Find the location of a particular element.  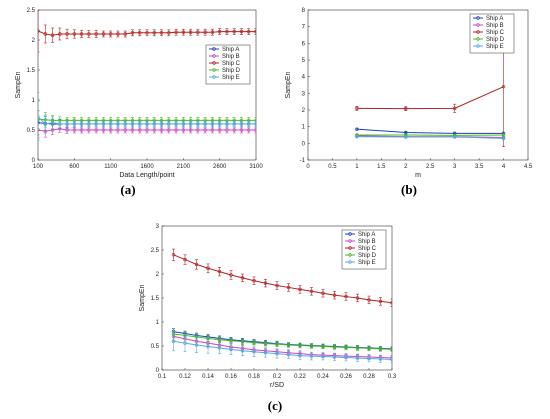

series-ship-e is located at coordinates (430, 137).